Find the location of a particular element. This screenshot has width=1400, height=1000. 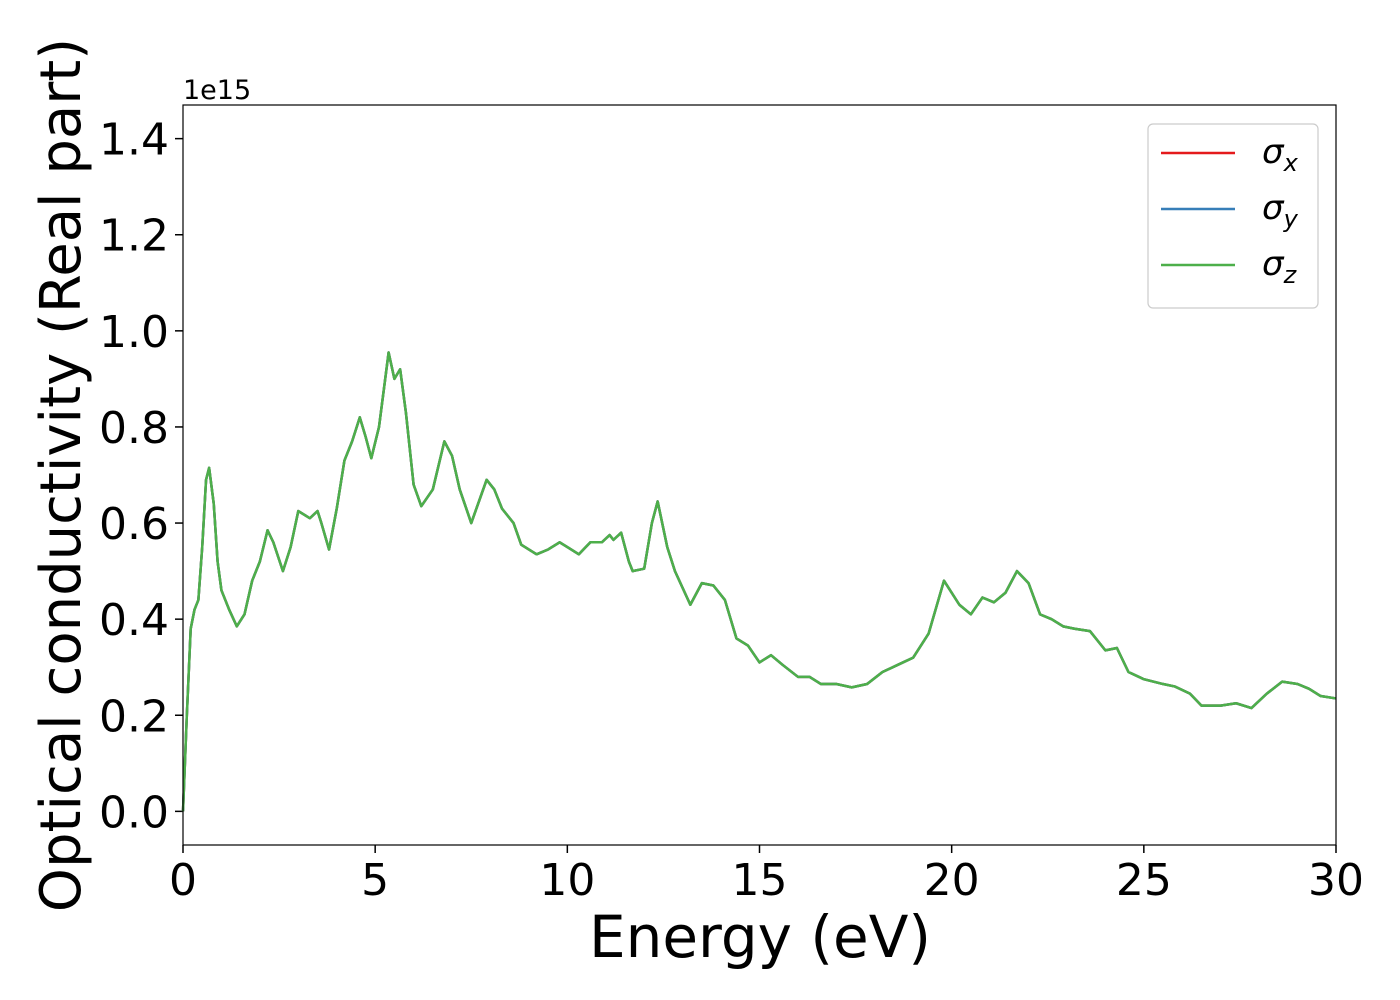

y-axis-label: Optical conductivity (Real part) is located at coordinates (61, 475).